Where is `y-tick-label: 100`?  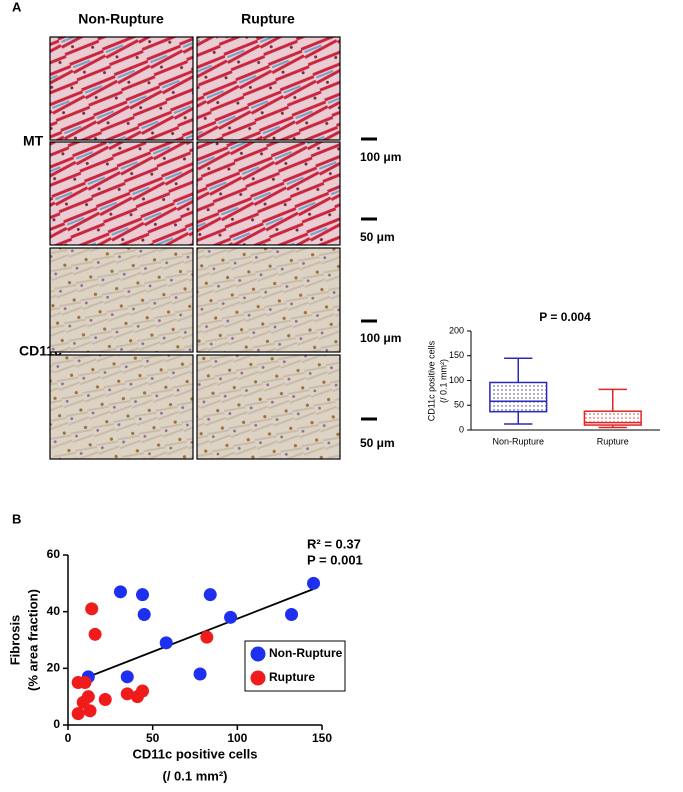
y-tick-label: 100 is located at coordinates (456, 380).